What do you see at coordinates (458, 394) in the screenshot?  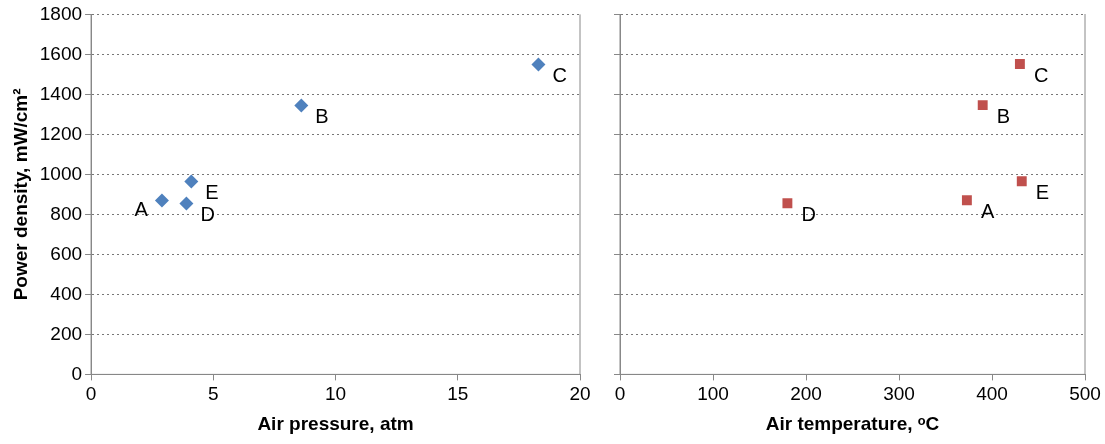 I see `x-tick-label: 15` at bounding box center [458, 394].